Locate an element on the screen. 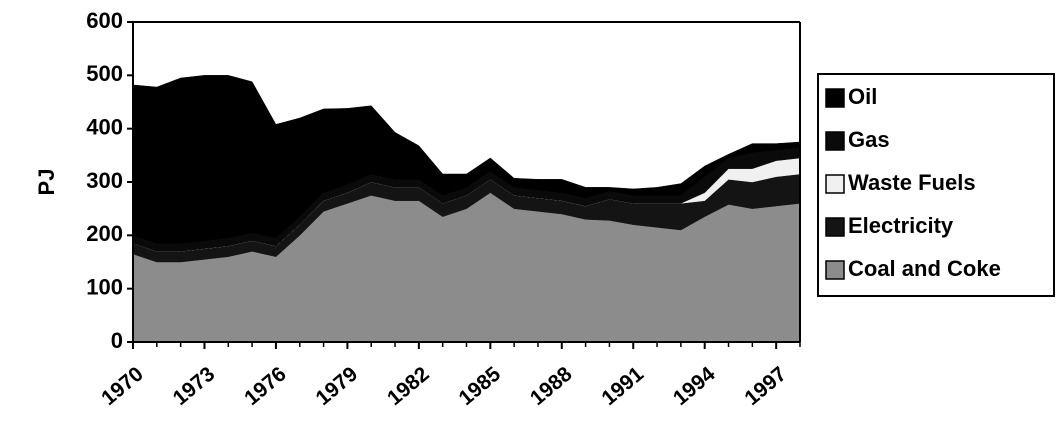 The image size is (1057, 439). y-axis-label: PJ is located at coordinates (46, 182).